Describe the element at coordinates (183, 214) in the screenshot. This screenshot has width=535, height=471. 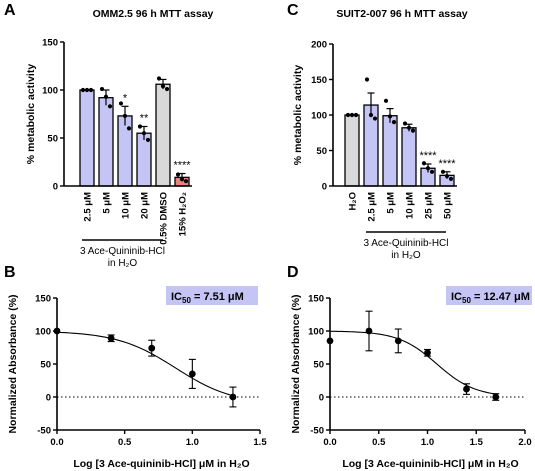
I see `category-label: 15% H₂O₂` at that location.